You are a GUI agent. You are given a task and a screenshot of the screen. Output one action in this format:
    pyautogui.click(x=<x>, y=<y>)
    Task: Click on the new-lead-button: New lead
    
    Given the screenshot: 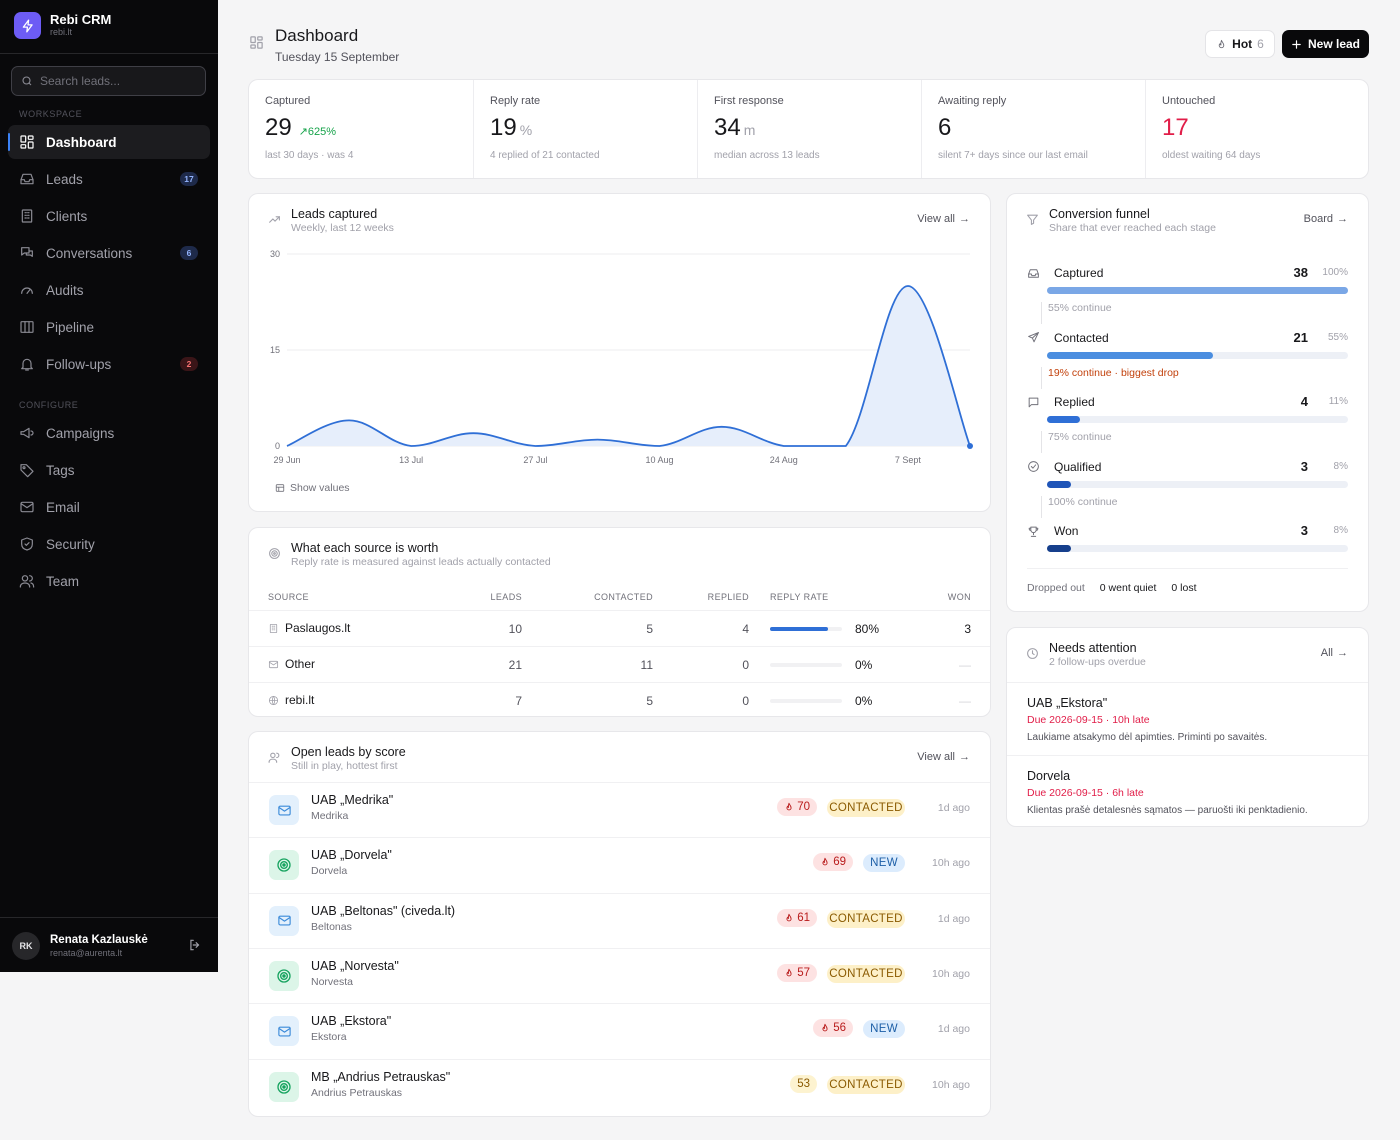 What is the action you would take?
    pyautogui.click(x=1325, y=44)
    